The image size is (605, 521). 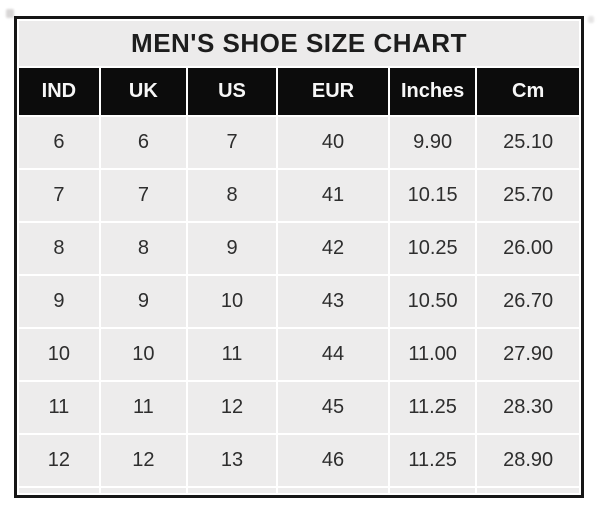 What do you see at coordinates (59, 460) in the screenshot?
I see `cell-ind: 12` at bounding box center [59, 460].